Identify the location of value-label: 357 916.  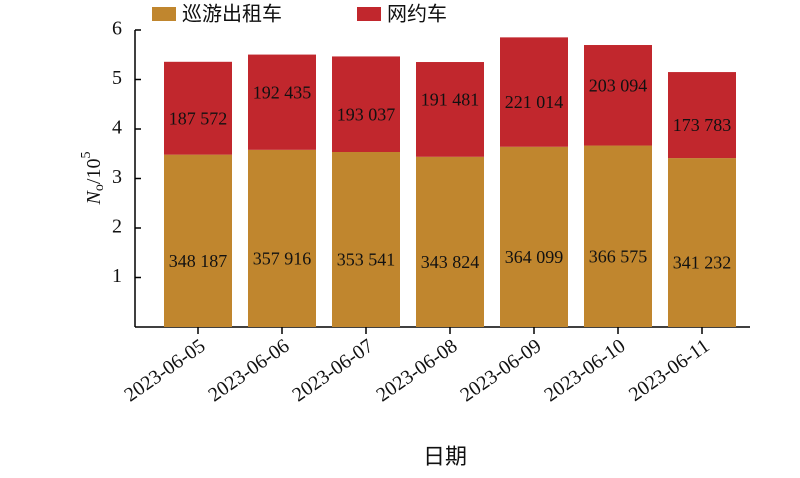
(282, 259).